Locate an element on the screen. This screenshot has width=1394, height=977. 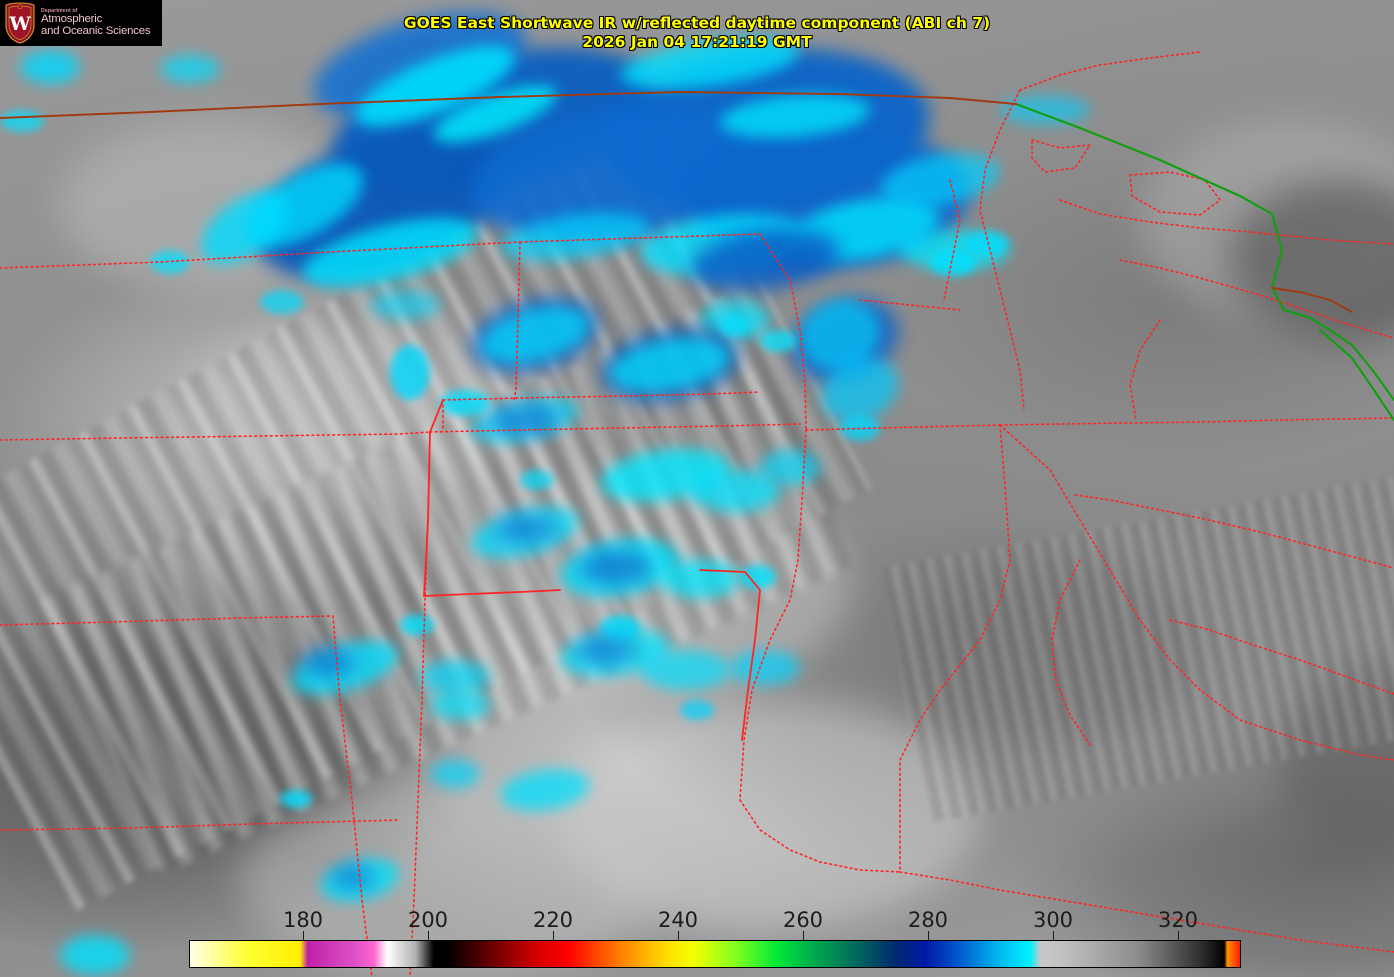
logo-department-line: Department of is located at coordinates (59, 10).